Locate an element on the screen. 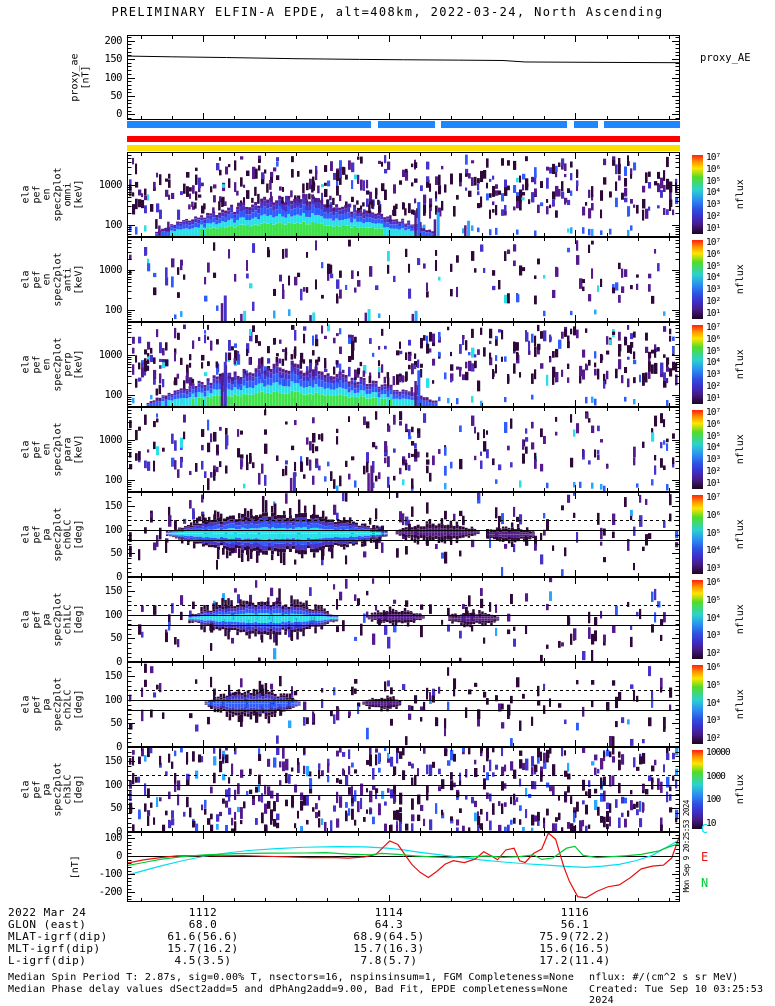 This screenshot has height=1006, width=775. colorbar-title-perp: nflux is located at coordinates (741, 364).